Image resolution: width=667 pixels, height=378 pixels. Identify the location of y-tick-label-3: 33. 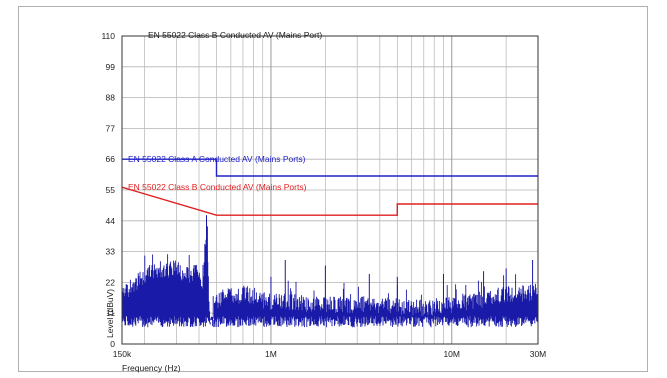
(111, 252).